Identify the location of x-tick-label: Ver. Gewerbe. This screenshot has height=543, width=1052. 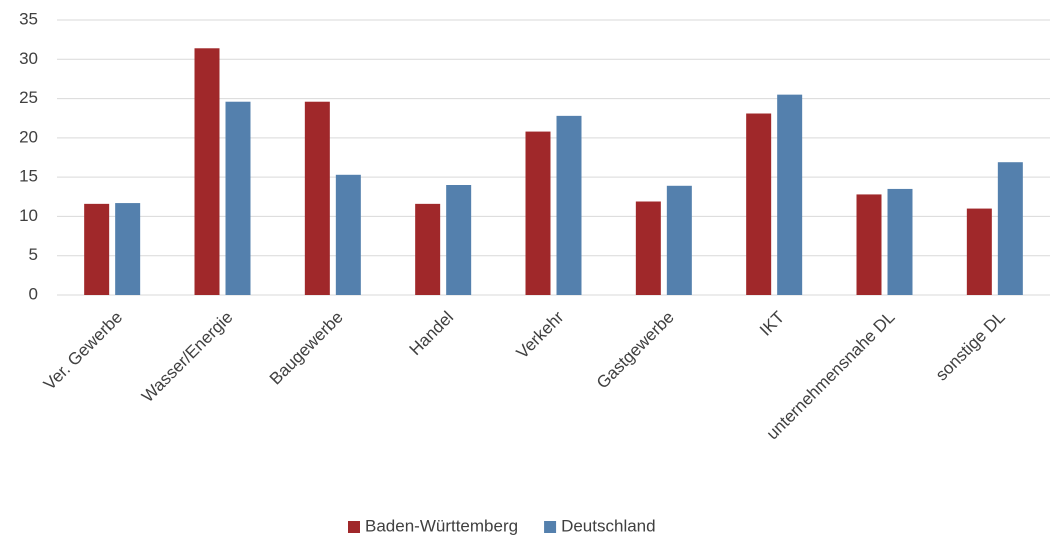
(83, 351).